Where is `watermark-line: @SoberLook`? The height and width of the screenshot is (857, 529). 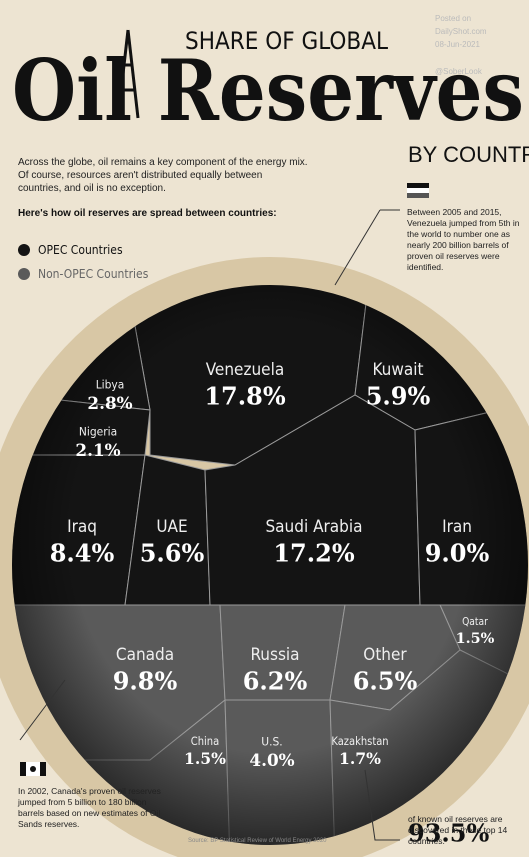 watermark-line: @SoberLook is located at coordinates (458, 71).